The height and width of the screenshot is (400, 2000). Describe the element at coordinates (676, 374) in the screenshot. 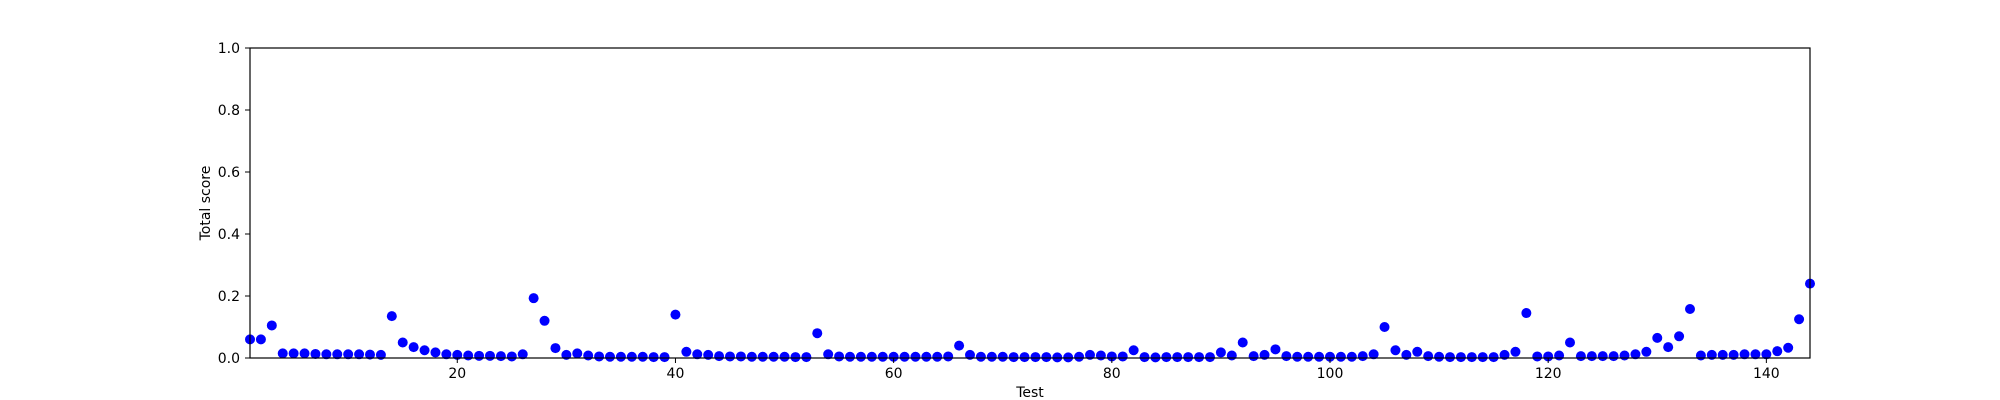

I see `x-tick-label: 40` at that location.